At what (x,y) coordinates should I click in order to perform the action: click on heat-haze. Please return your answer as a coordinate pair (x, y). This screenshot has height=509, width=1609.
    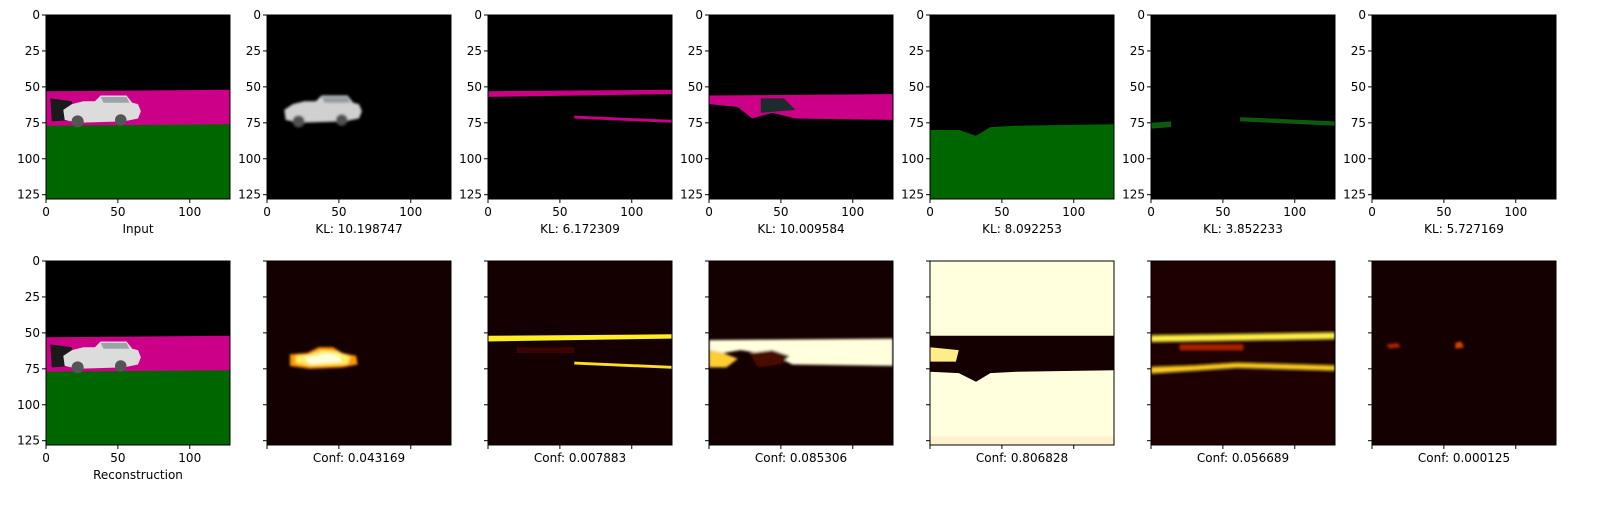
    Looking at the image, I should click on (1243, 353).